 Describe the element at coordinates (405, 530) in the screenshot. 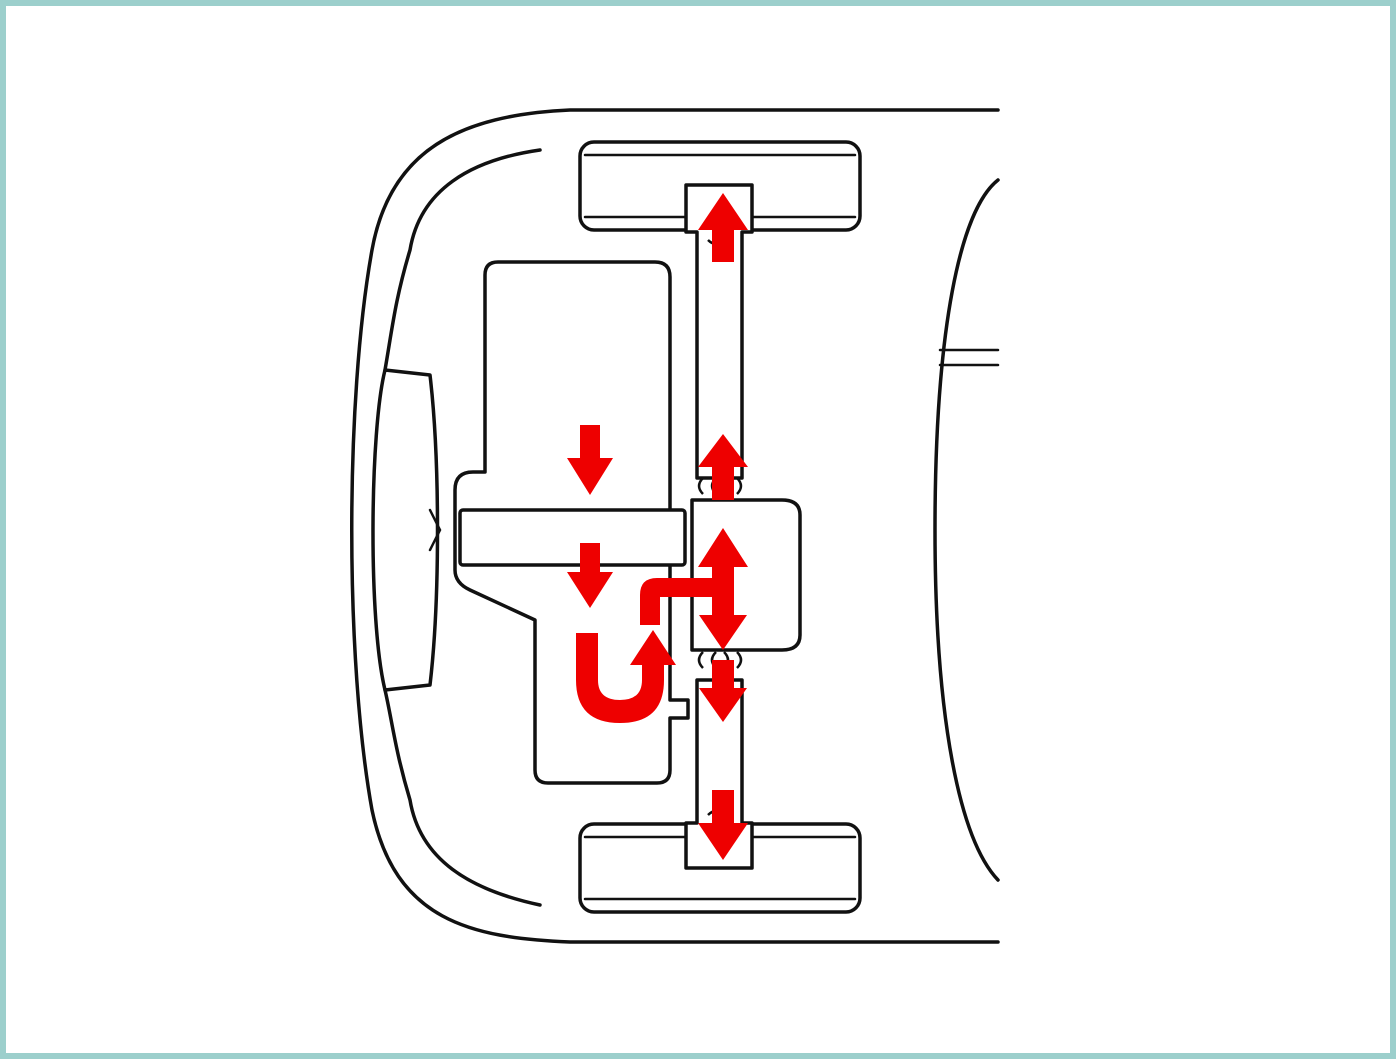

I see `grille-outline` at that location.